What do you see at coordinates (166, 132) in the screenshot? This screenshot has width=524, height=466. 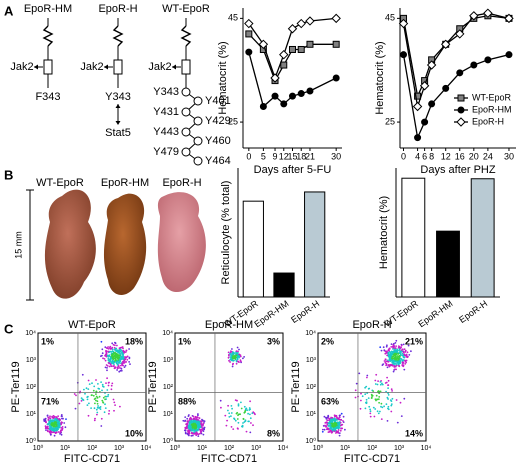 I see `site-label: Y443` at bounding box center [166, 132].